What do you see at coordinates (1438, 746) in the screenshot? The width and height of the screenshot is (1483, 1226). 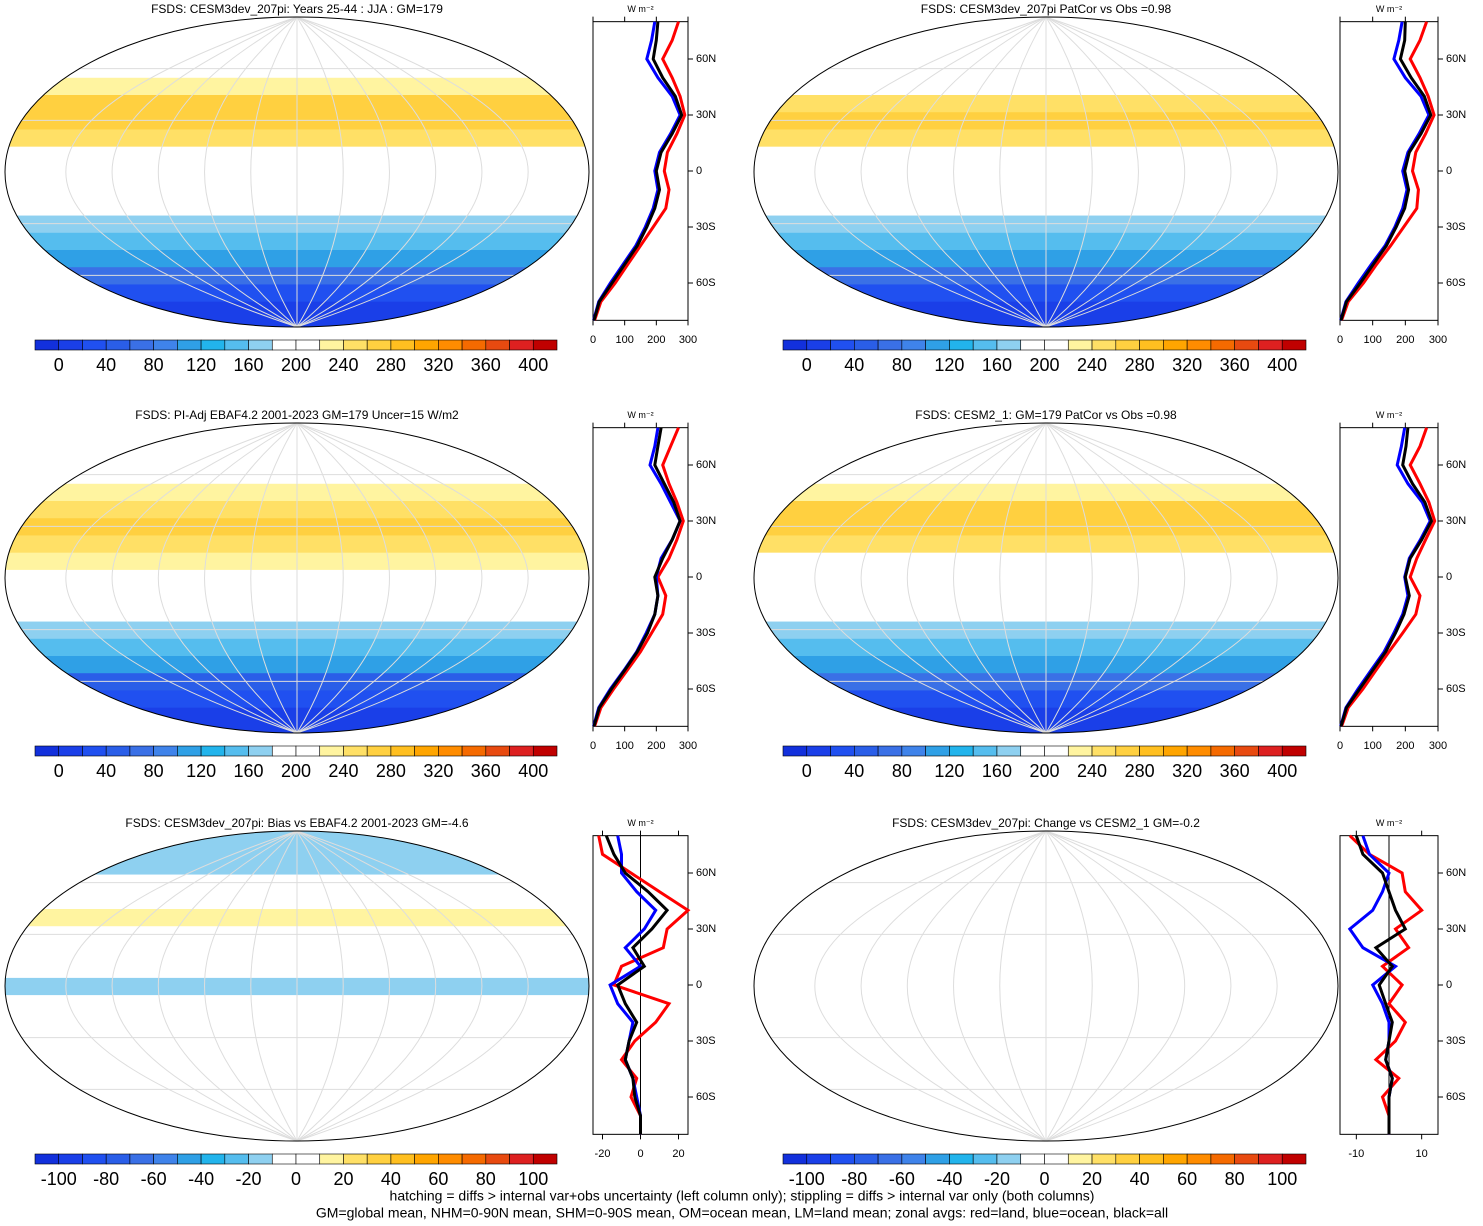 I see `x-tick-label: 300` at bounding box center [1438, 746].